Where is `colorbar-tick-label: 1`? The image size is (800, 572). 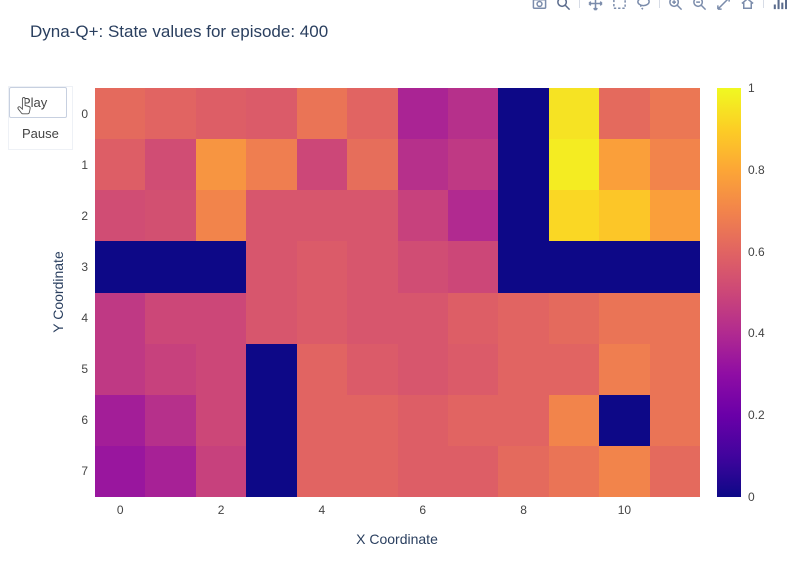
colorbar-tick-label: 1 is located at coordinates (751, 88).